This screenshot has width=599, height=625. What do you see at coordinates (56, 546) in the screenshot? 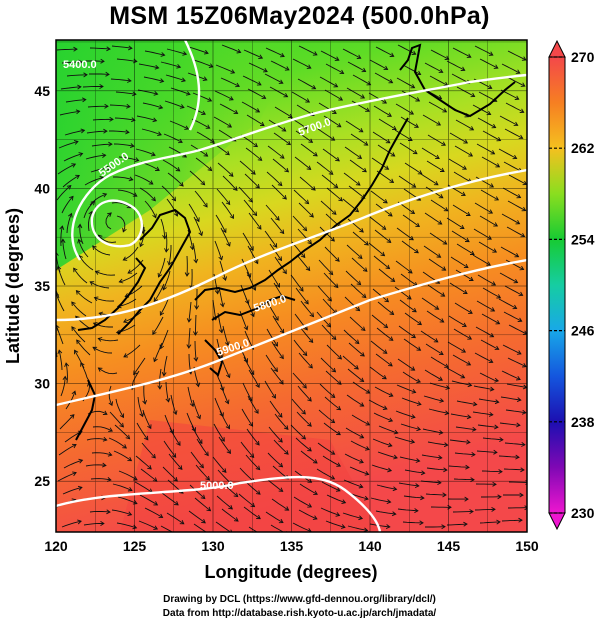
I see `x-tick-label: 120` at bounding box center [56, 546].